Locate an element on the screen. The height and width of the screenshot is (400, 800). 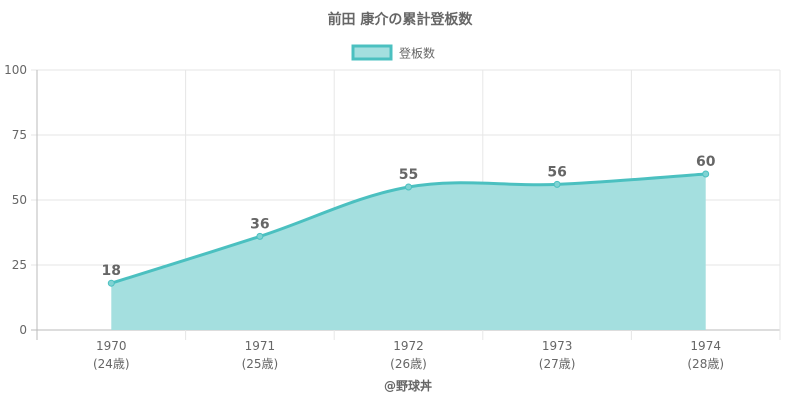
y-tick-label: 75 is located at coordinates (19, 135).